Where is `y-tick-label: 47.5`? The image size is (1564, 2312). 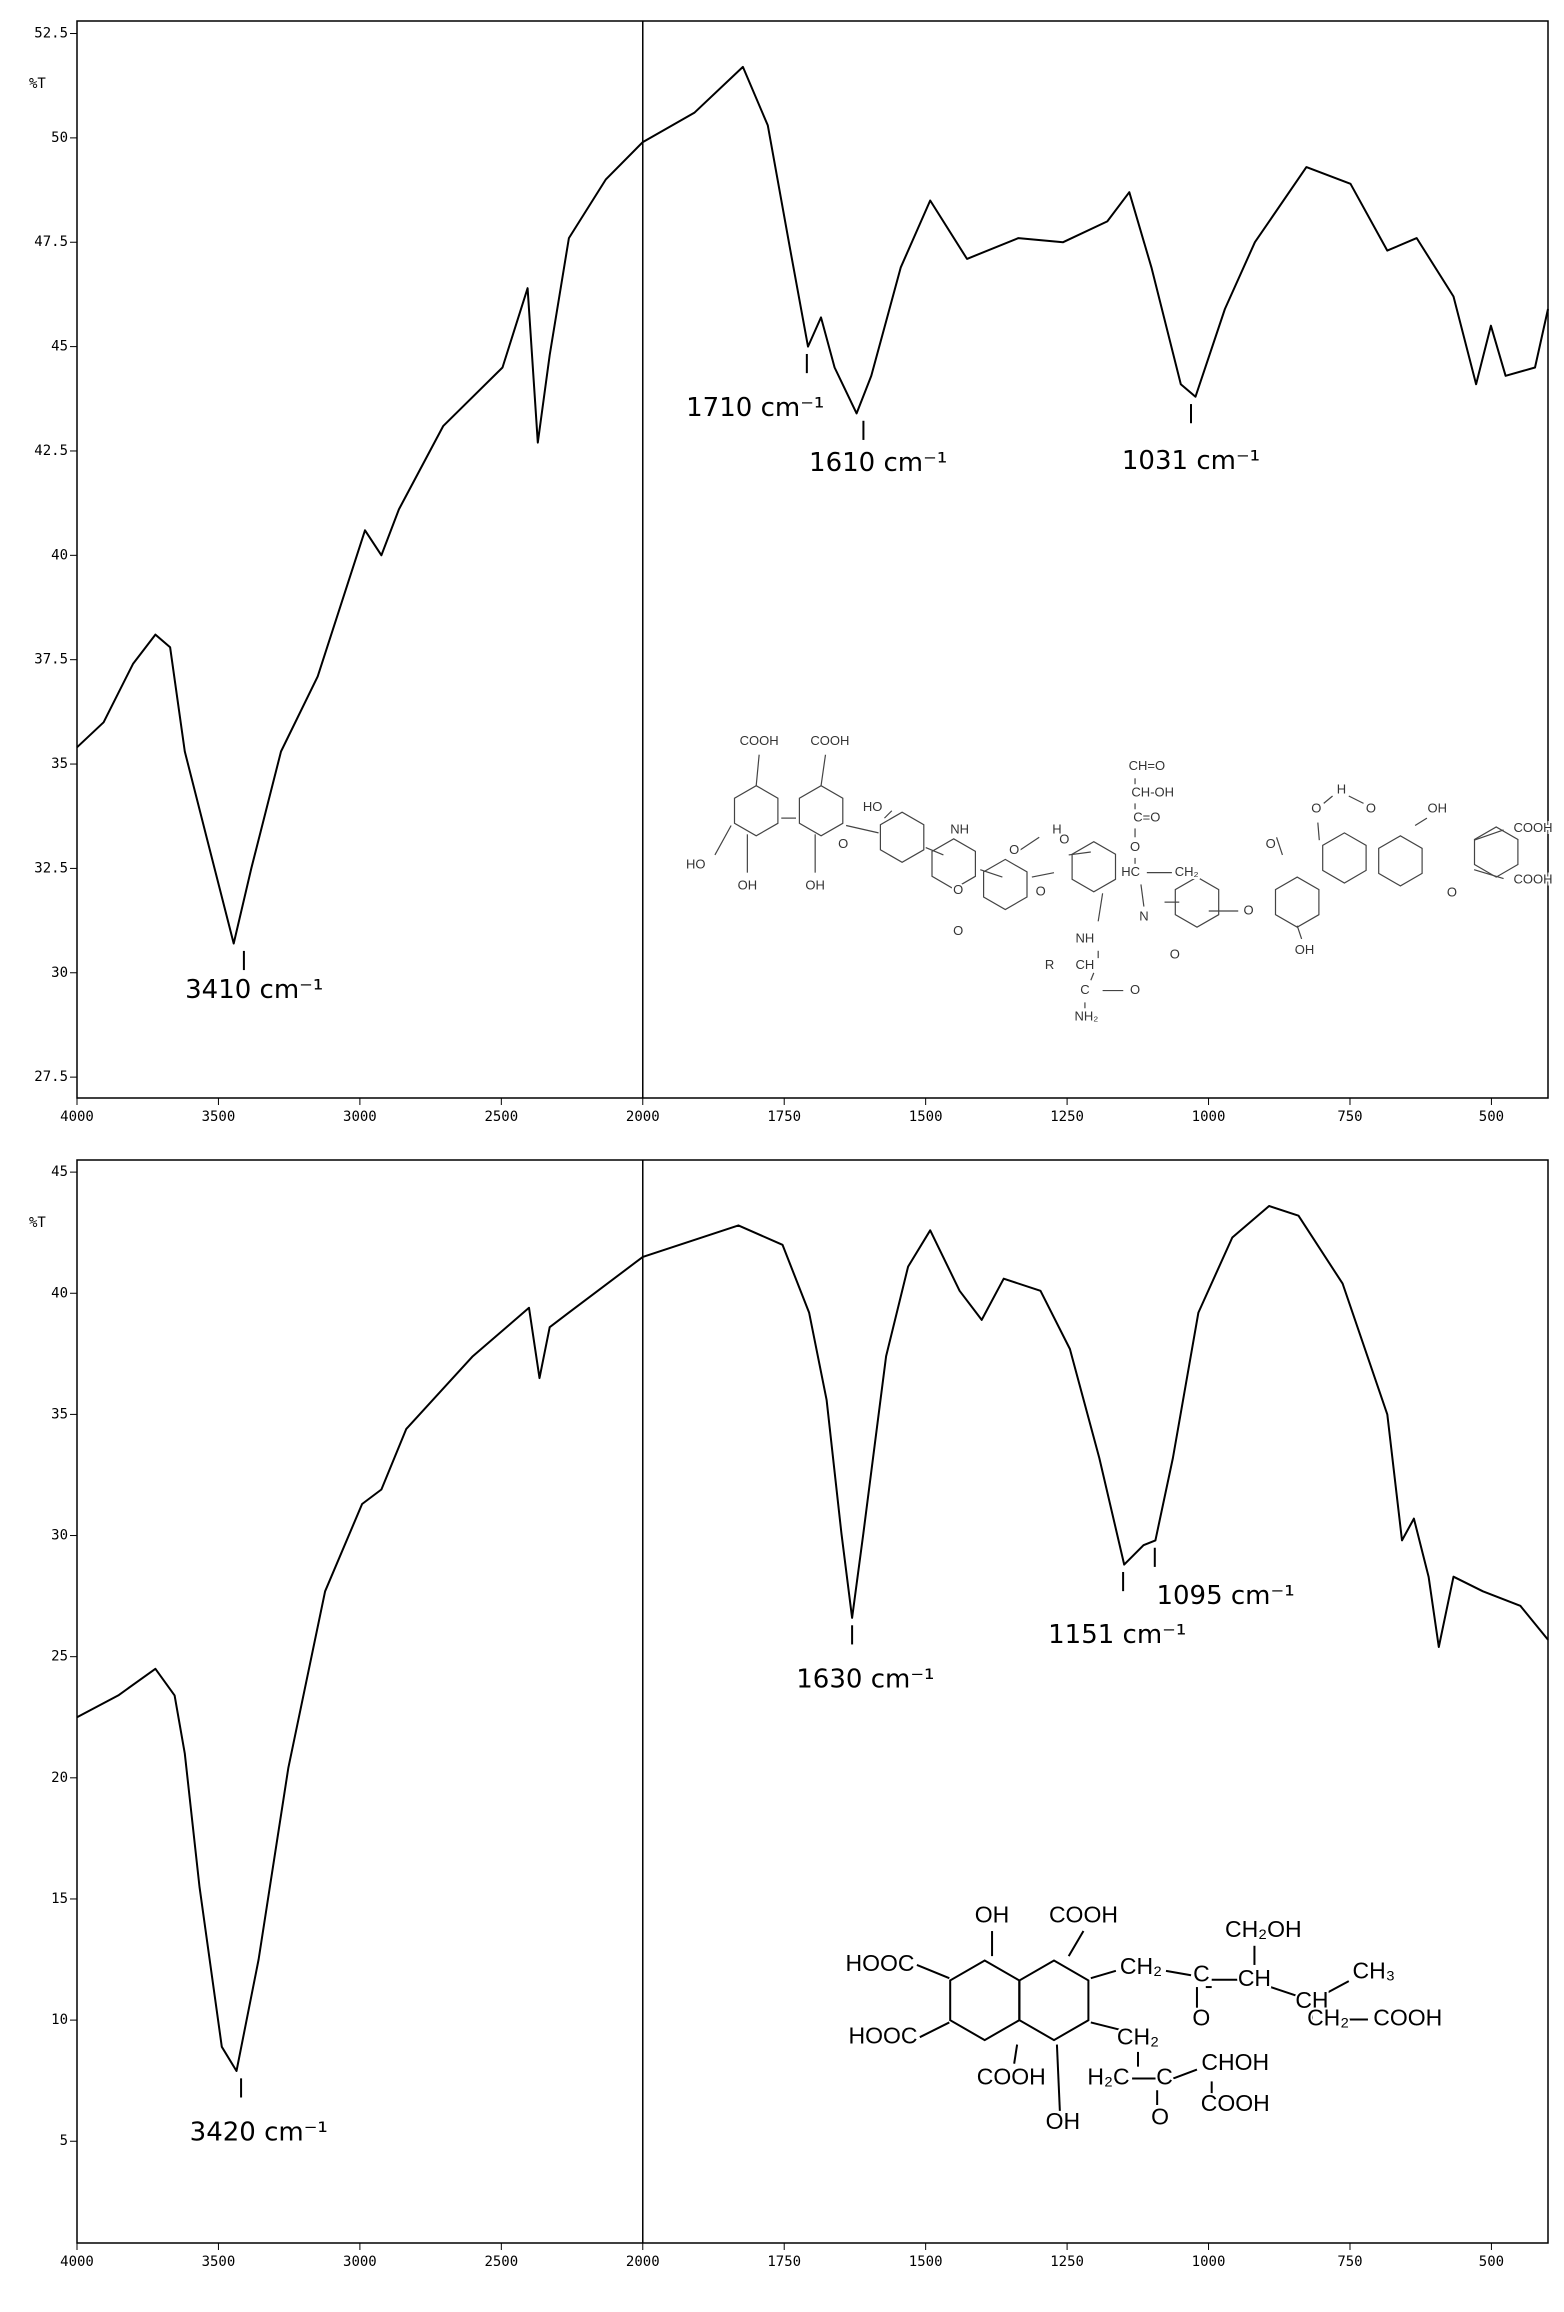 y-tick-label: 47.5 is located at coordinates (51, 242).